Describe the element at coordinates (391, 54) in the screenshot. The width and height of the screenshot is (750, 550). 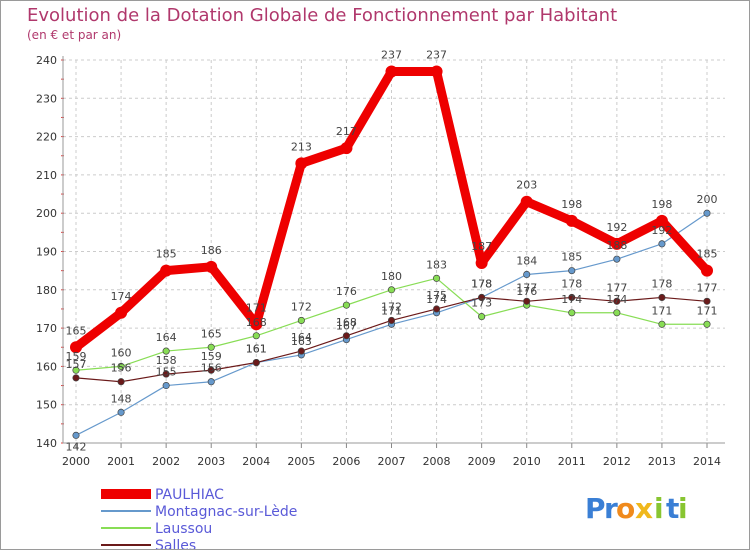
I see `data-label: 237` at that location.